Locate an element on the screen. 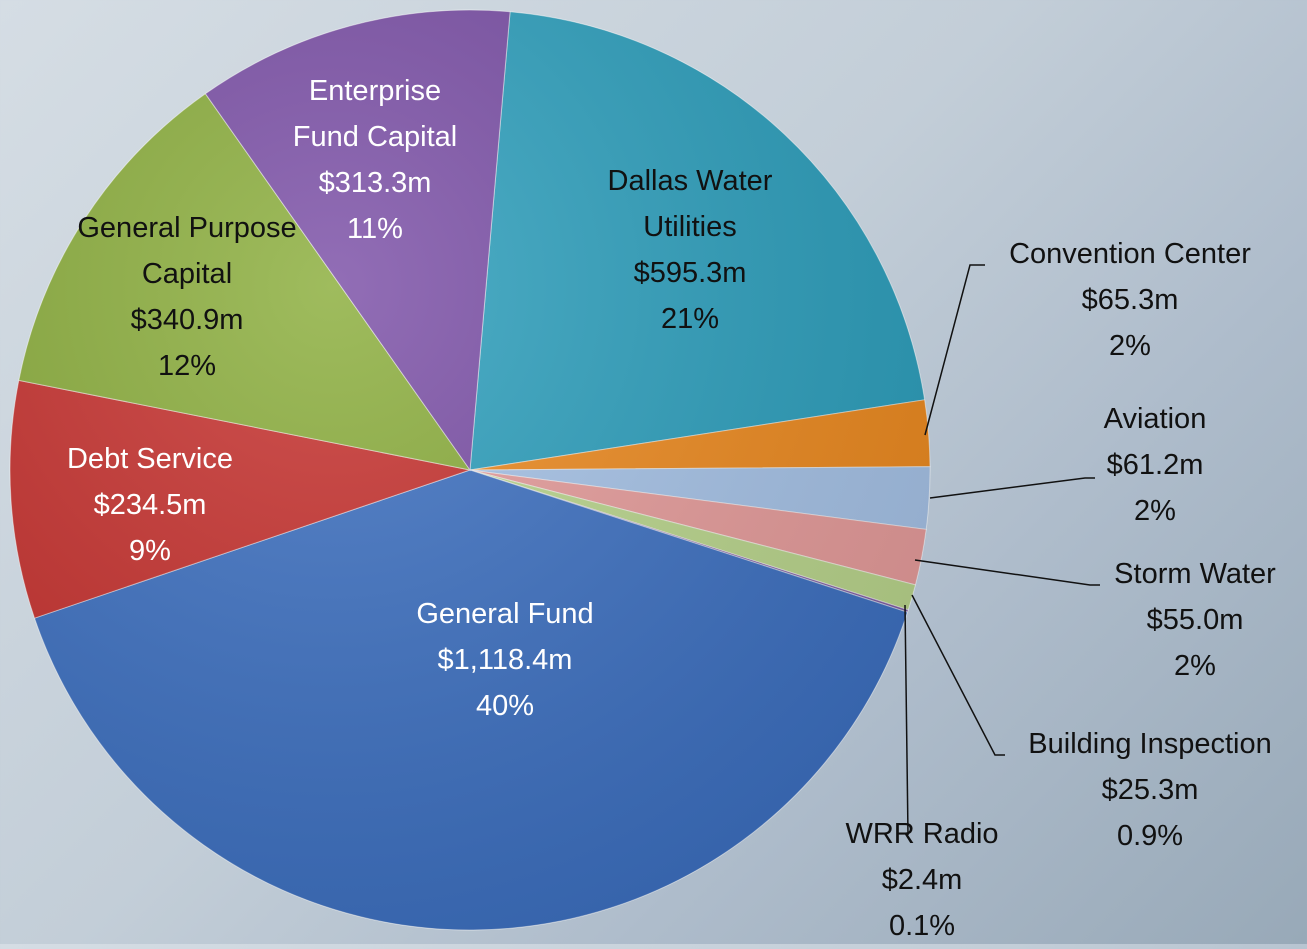  slice-name: General Purpose Capital is located at coordinates (187, 251).